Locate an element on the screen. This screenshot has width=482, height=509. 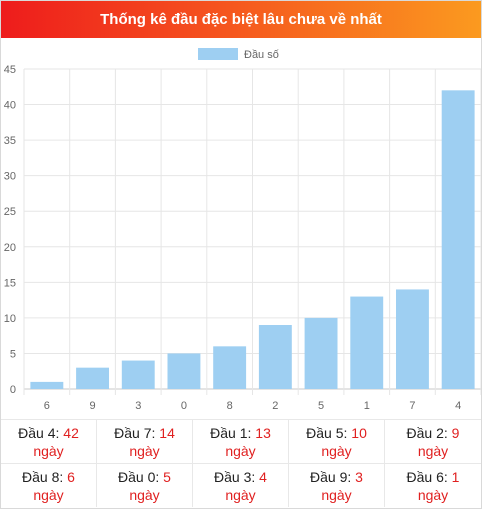
x-tick-label: 7 is located at coordinates (412, 406).